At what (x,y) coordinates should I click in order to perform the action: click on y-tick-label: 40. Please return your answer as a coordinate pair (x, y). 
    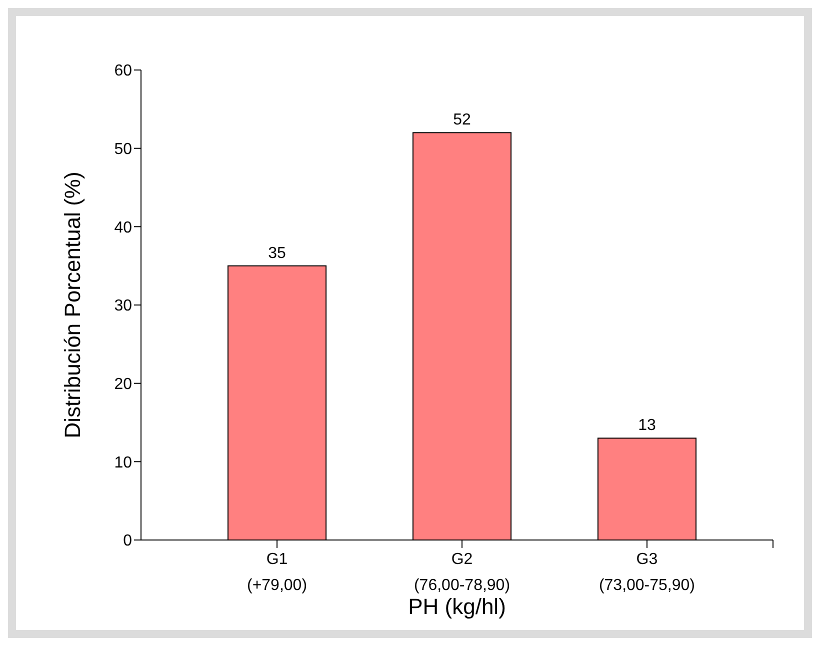
    Looking at the image, I should click on (123, 227).